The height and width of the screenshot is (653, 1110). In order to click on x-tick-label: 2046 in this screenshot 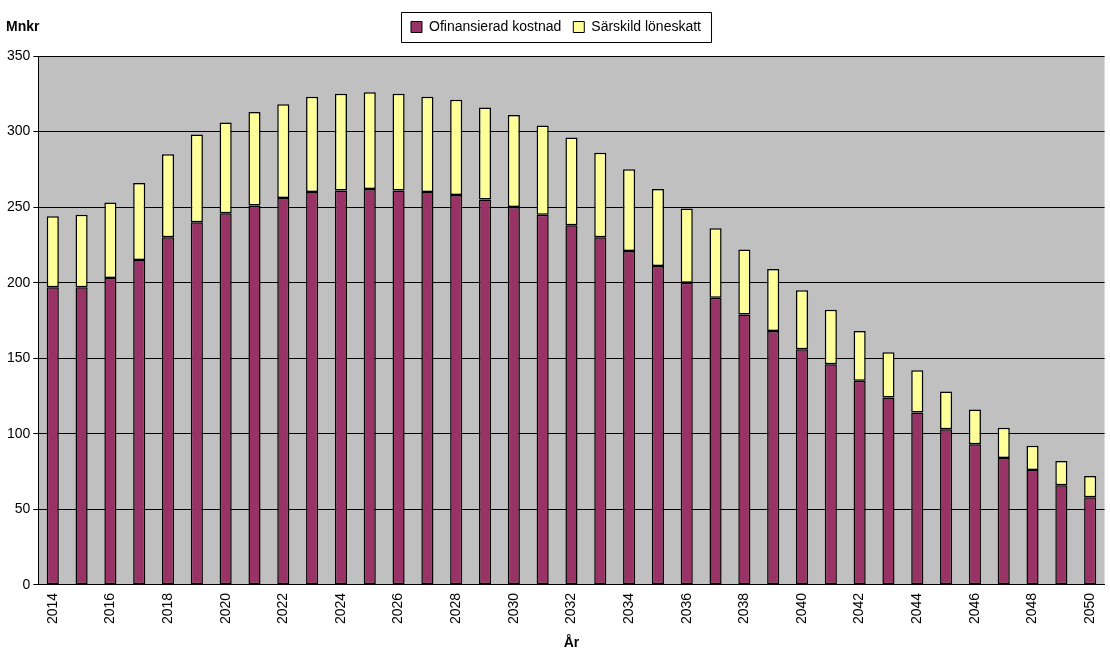, I will do `click(973, 608)`.